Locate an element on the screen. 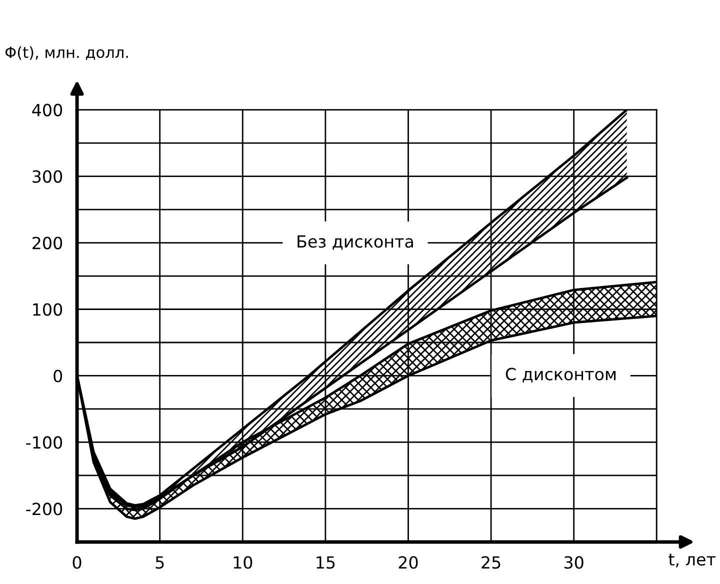 The width and height of the screenshot is (720, 584). annotation: Без дисконта is located at coordinates (355, 242).